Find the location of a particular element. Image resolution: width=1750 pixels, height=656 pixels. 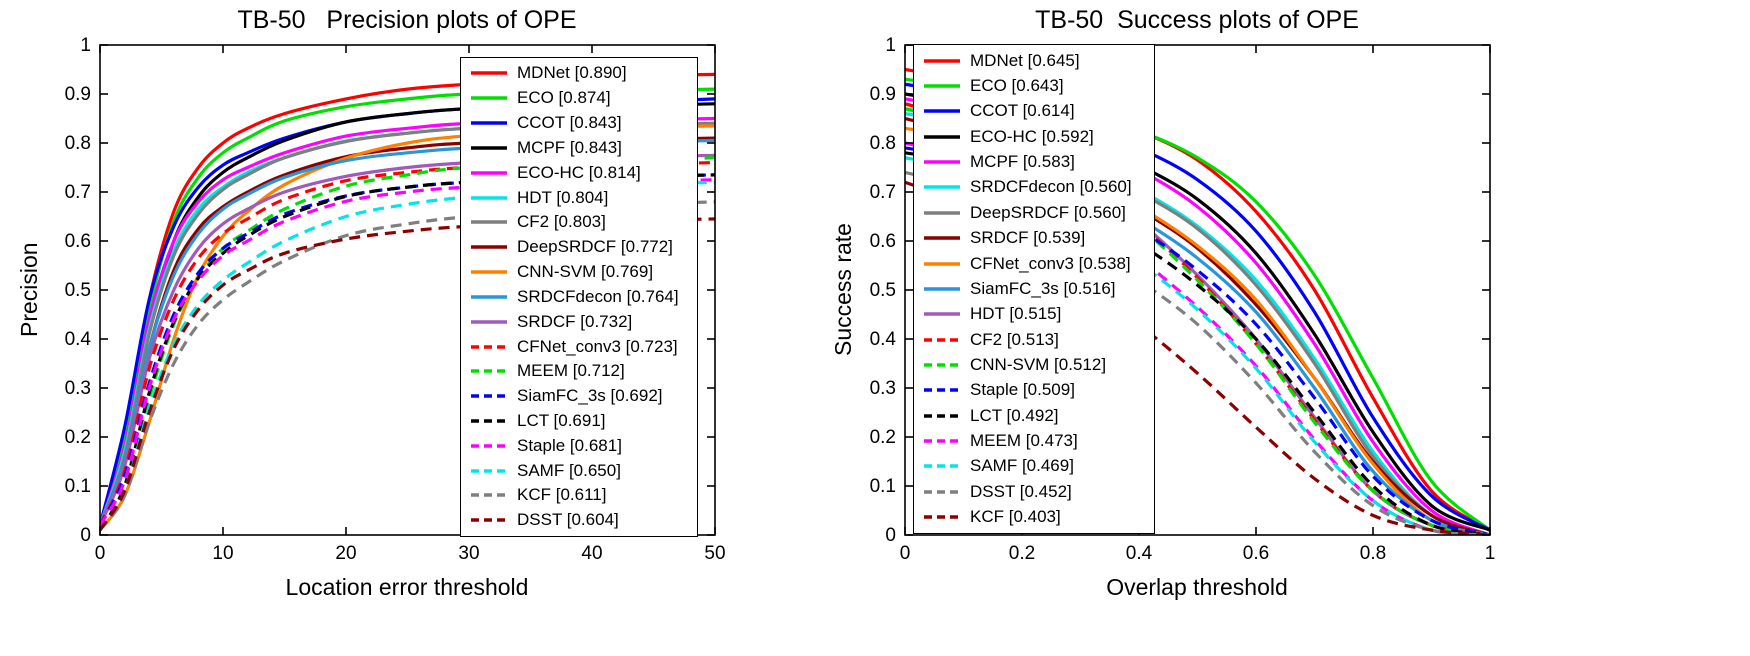

legend-label: CFNet_conv3 [0.723] is located at coordinates (597, 346).